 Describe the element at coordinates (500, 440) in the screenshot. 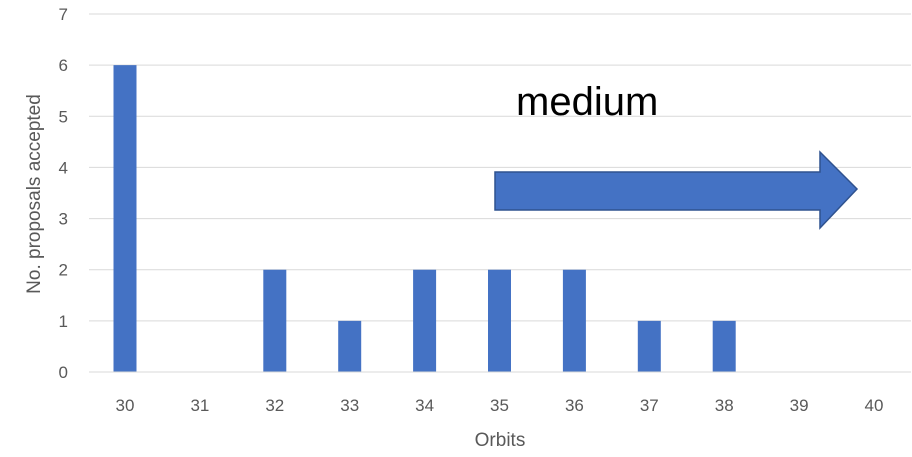

I see `x-axis-label: Orbits` at that location.